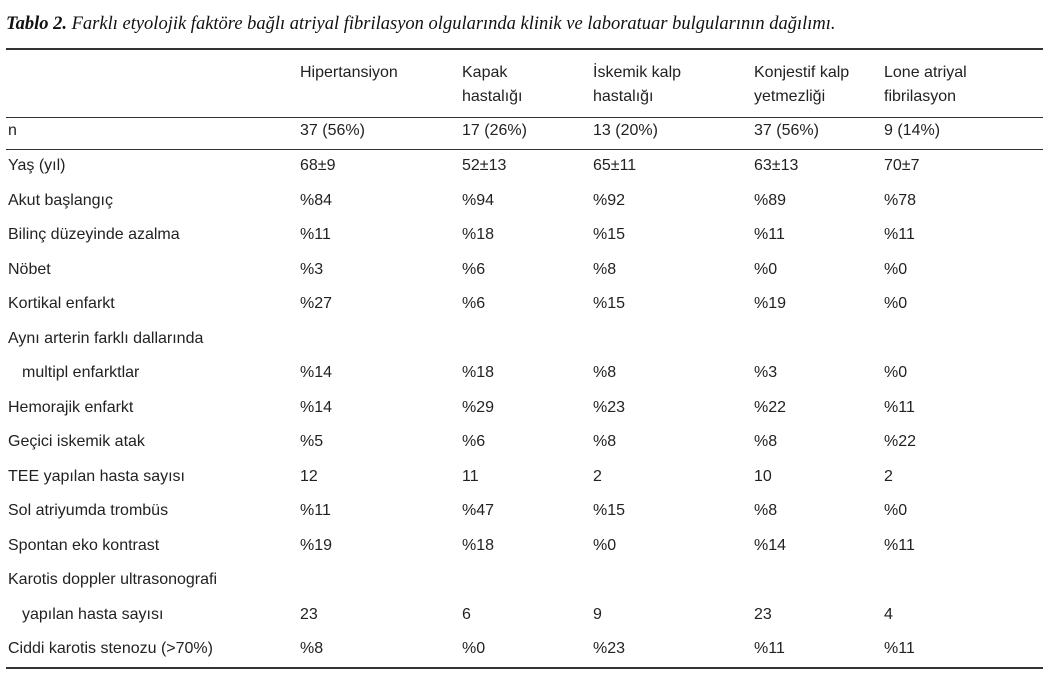 Image resolution: width=1049 pixels, height=695 pixels. I want to click on row-label: Kortikal enfarkt, so click(61, 303).